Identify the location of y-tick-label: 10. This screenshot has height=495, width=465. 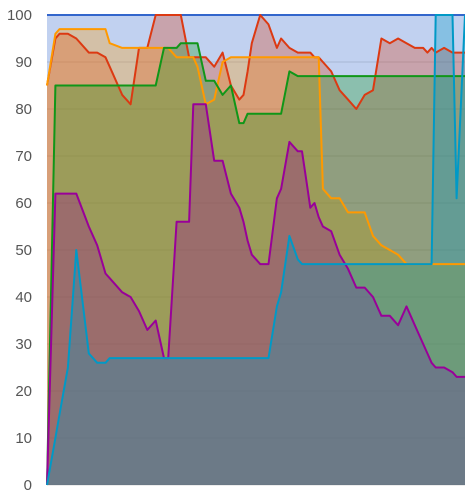
(23, 438).